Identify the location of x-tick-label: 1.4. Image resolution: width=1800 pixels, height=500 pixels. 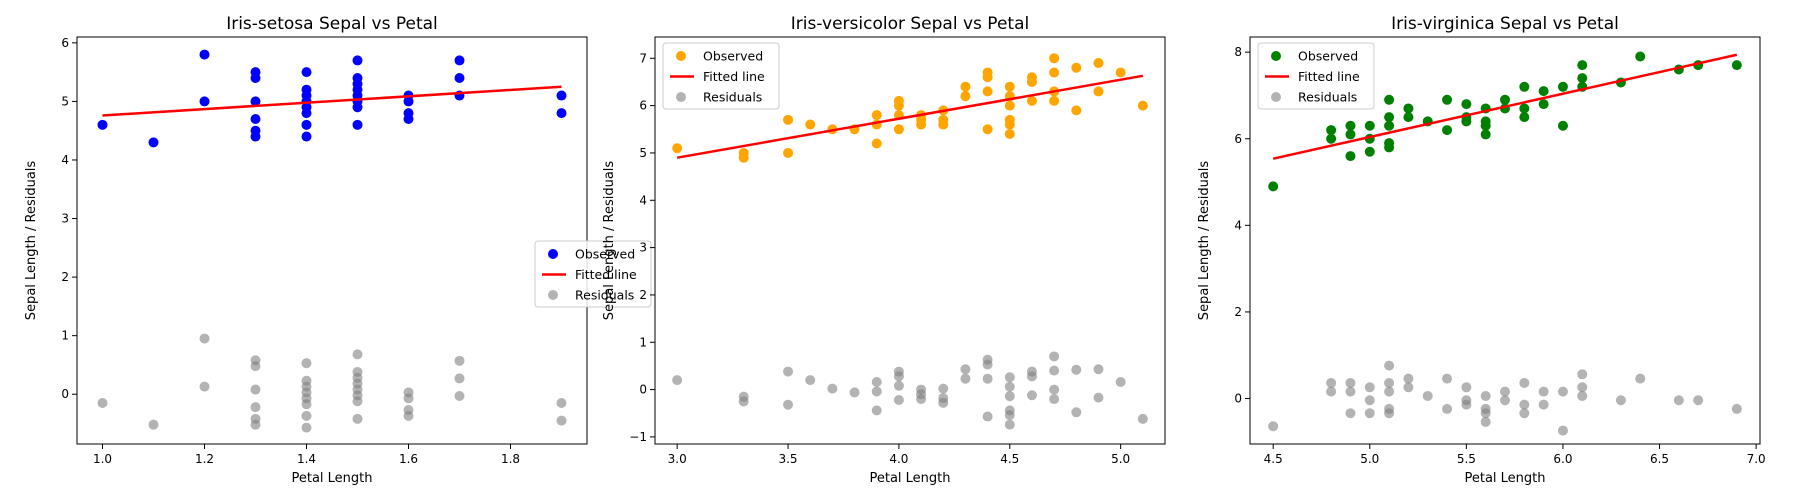
(306, 459).